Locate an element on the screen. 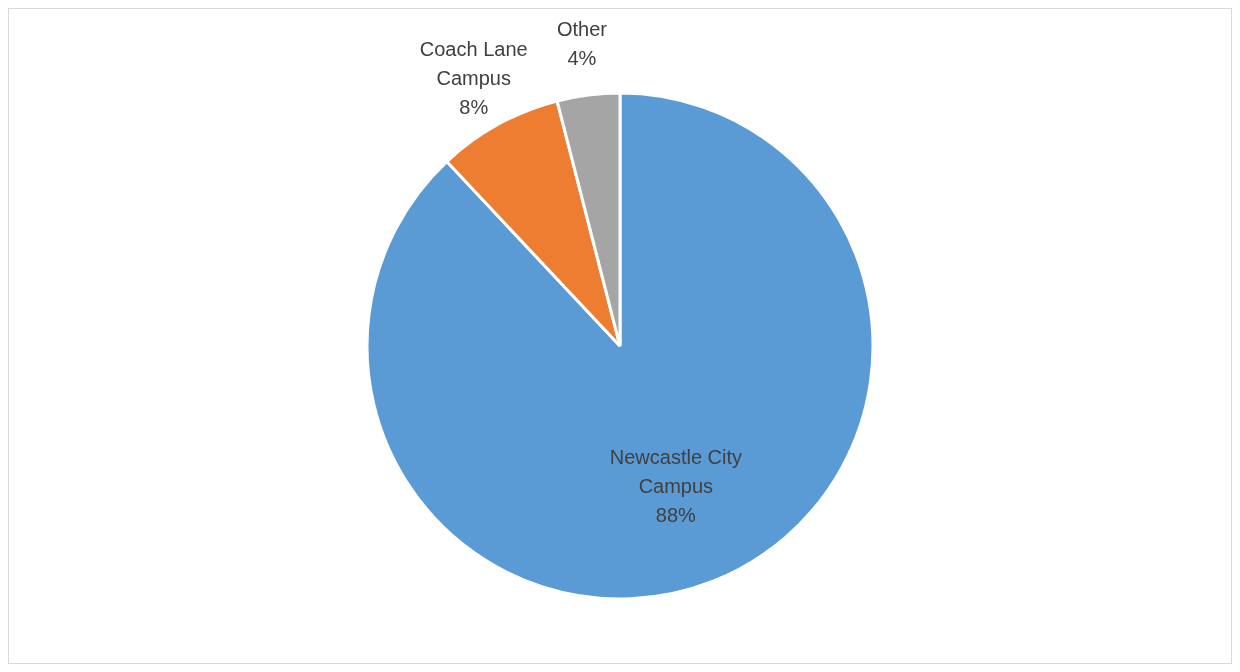 The width and height of the screenshot is (1240, 672). data-label: 4% is located at coordinates (582, 57).